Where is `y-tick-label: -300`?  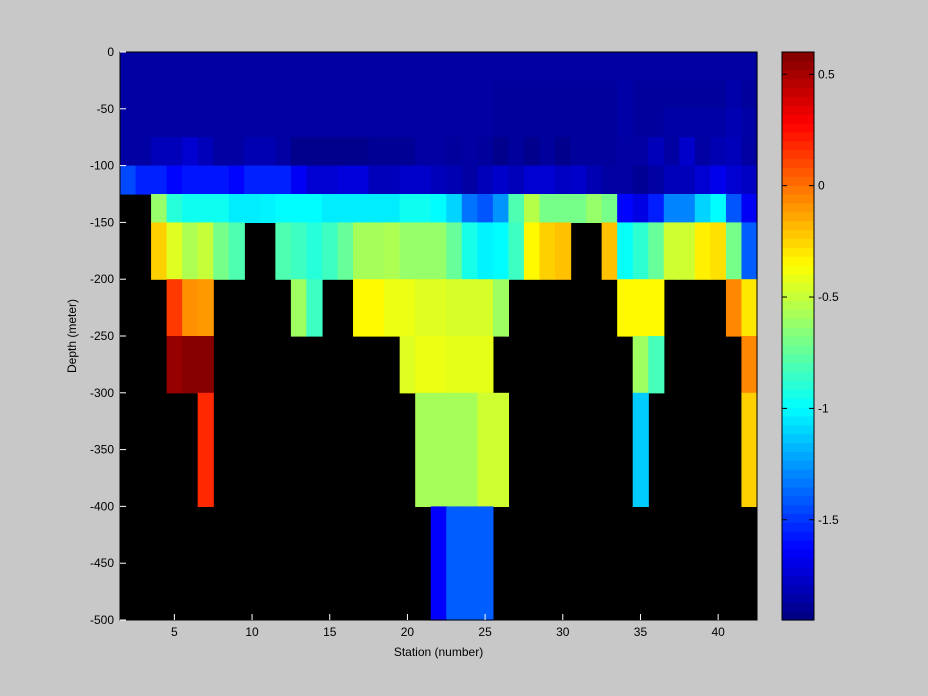
y-tick-label: -300 is located at coordinates (102, 393).